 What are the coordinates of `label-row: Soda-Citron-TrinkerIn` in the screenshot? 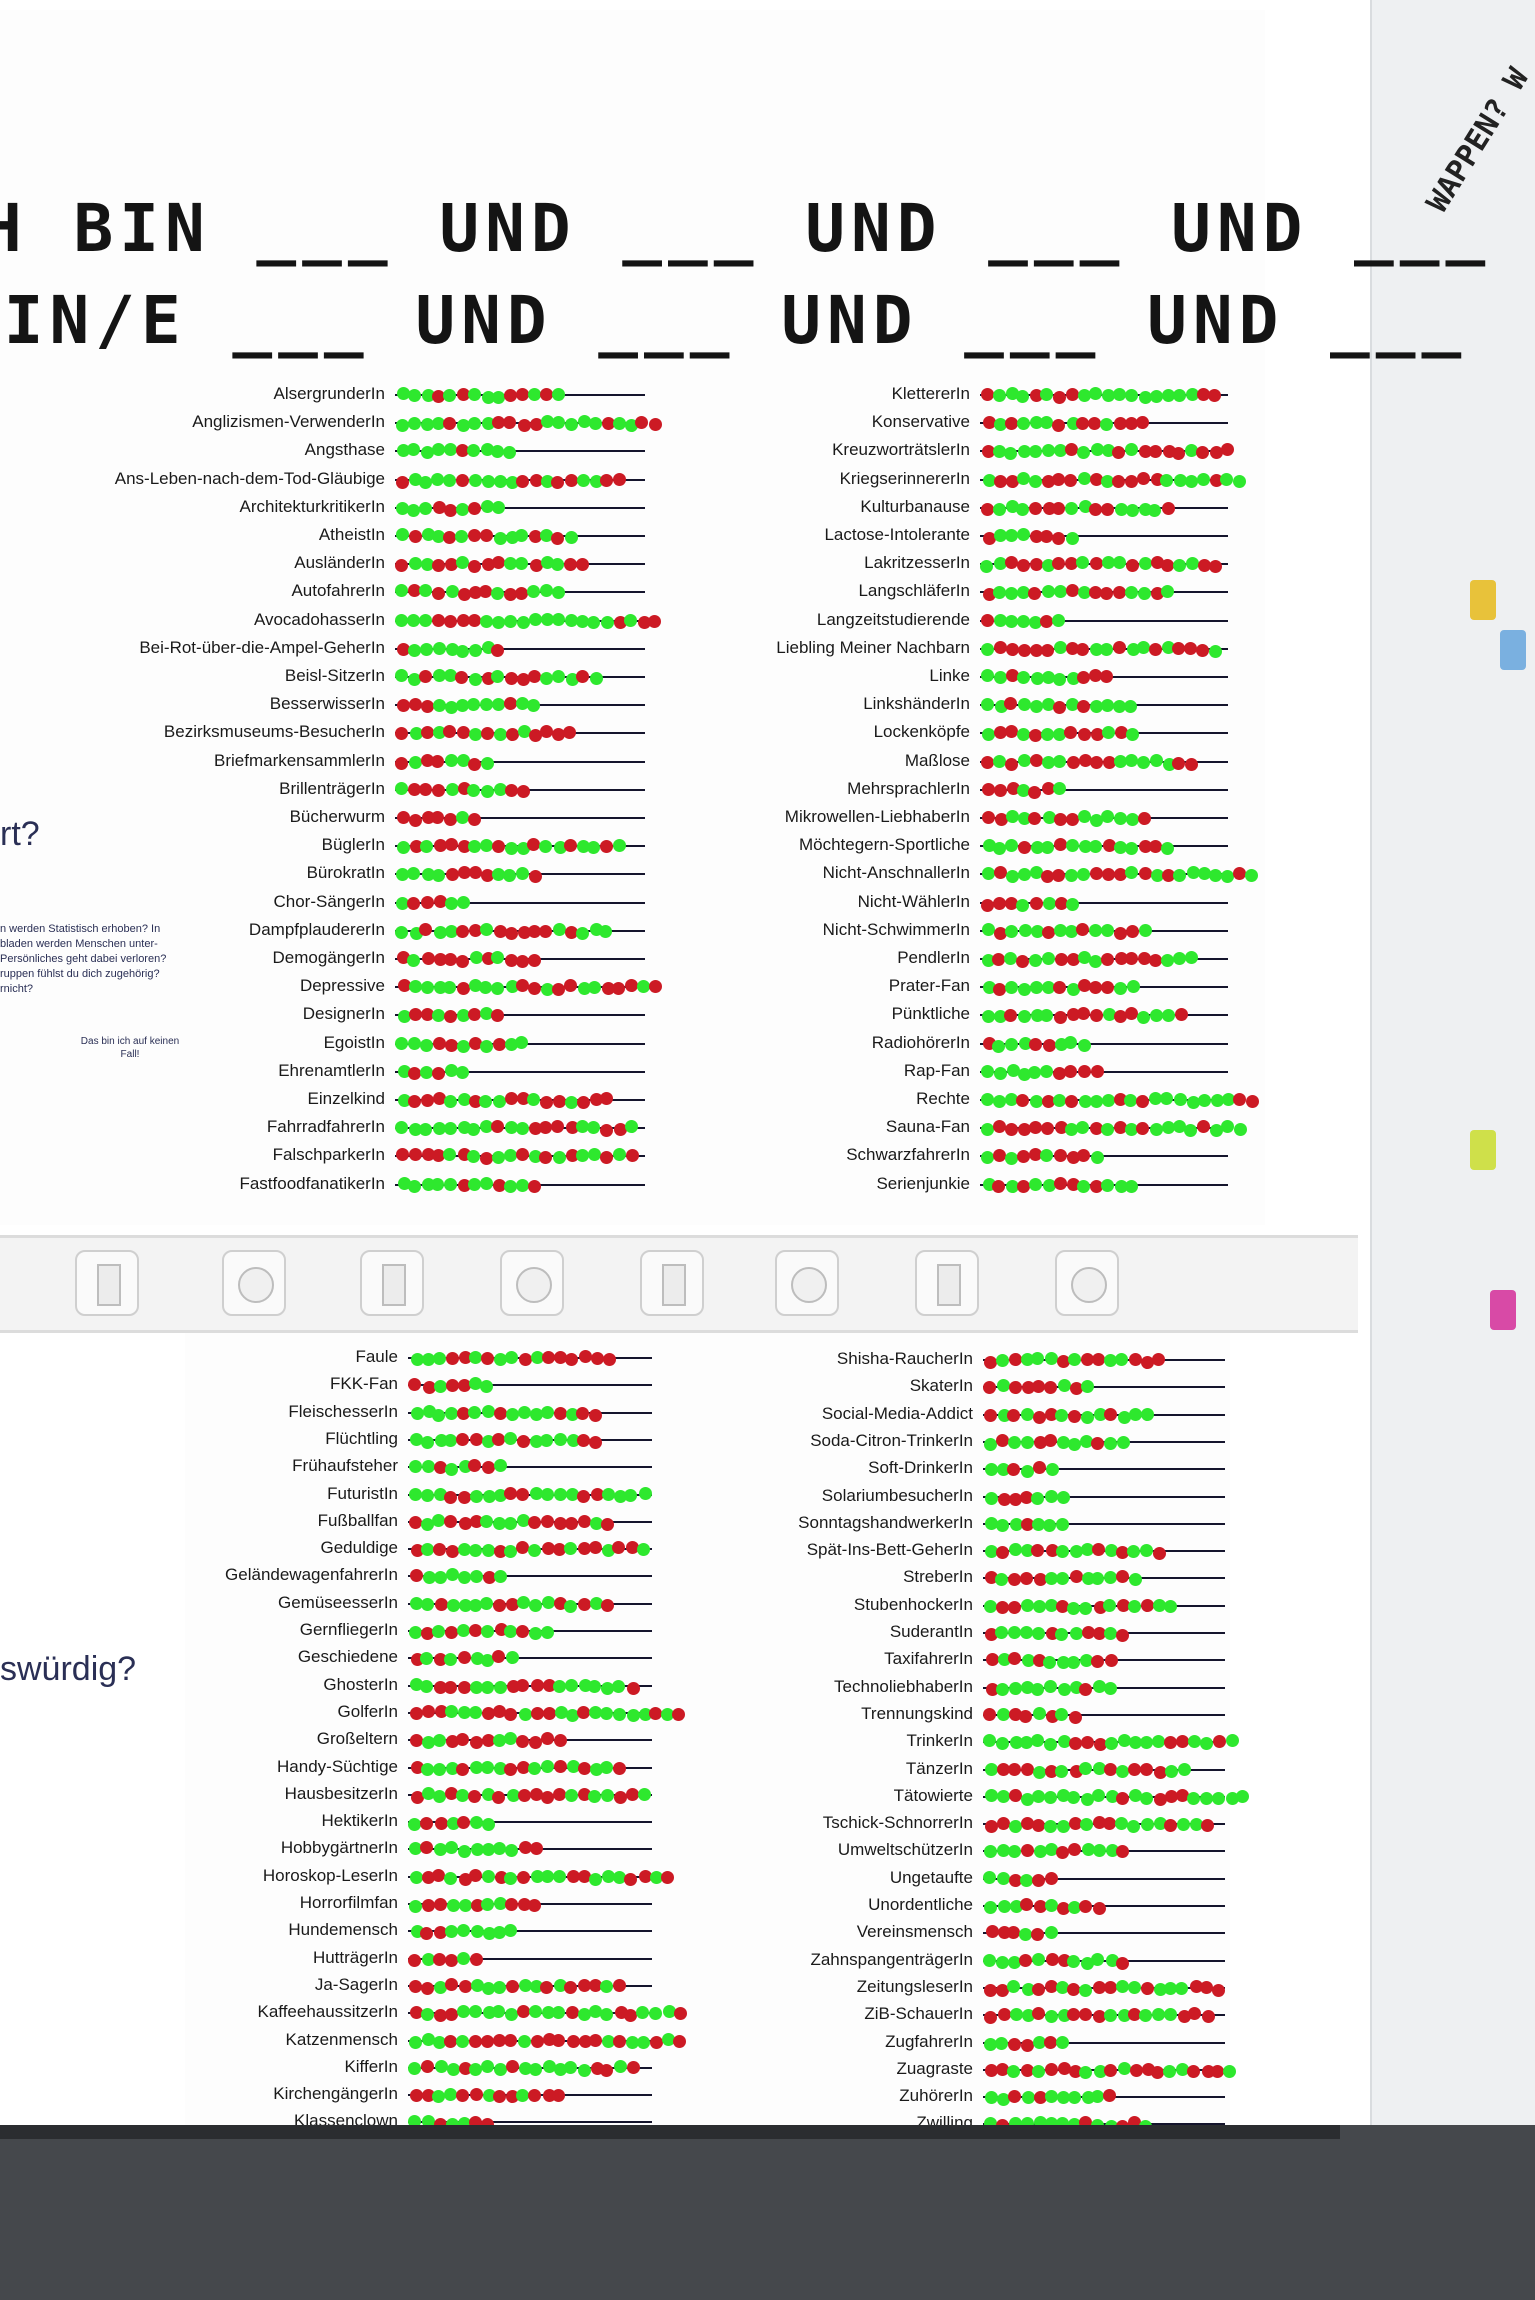 It's located at (650, 1441).